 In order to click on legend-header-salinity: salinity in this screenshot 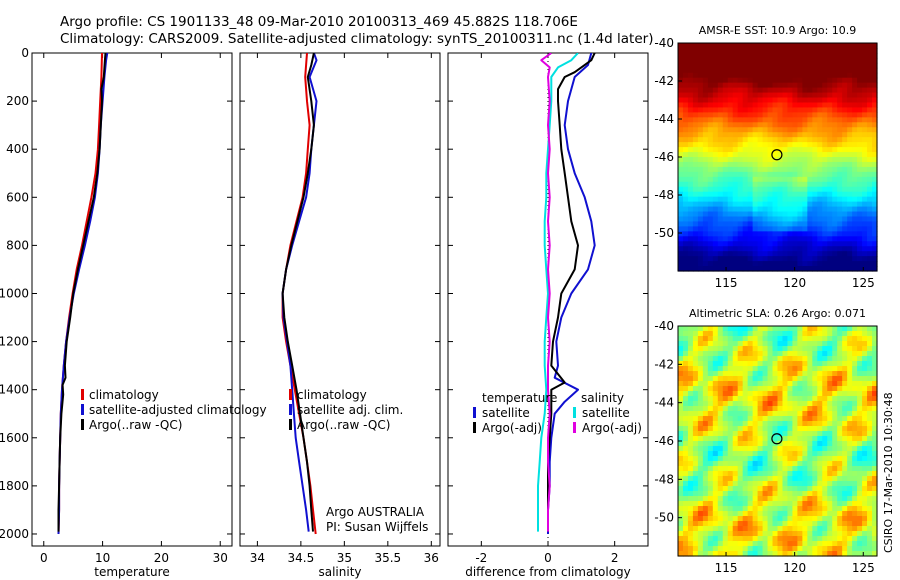, I will do `click(602, 398)`.